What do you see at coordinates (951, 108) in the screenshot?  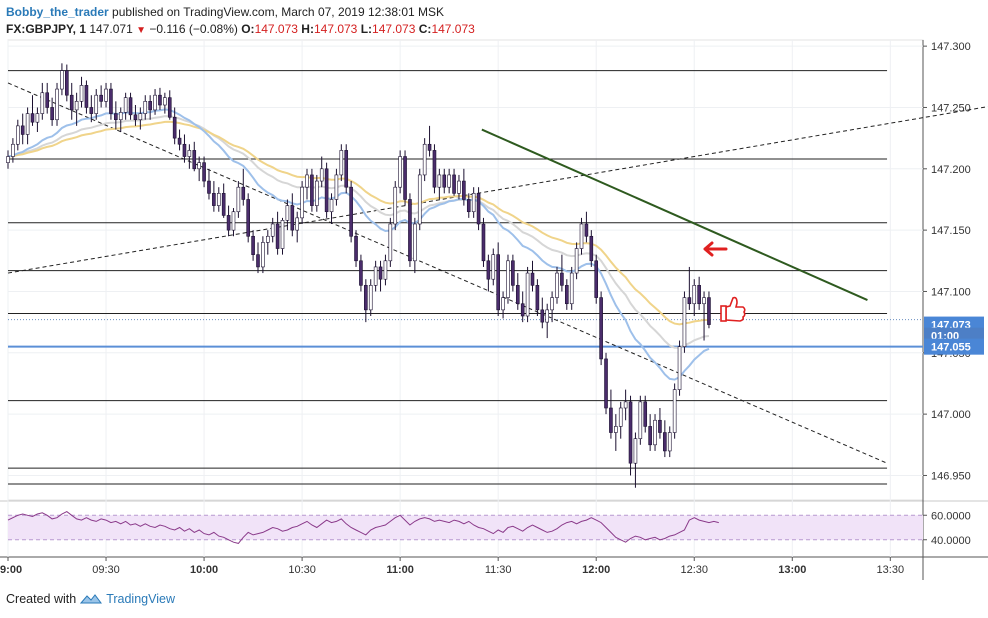 I see `y-tick-label: 147.250` at bounding box center [951, 108].